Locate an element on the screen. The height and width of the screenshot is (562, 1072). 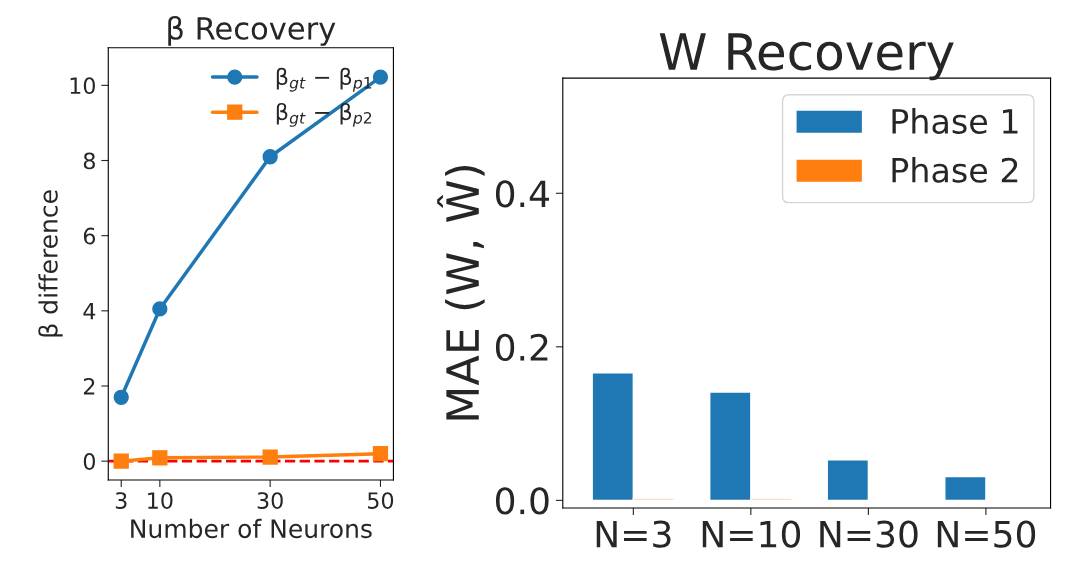
x-tick-label: 10 is located at coordinates (160, 500).